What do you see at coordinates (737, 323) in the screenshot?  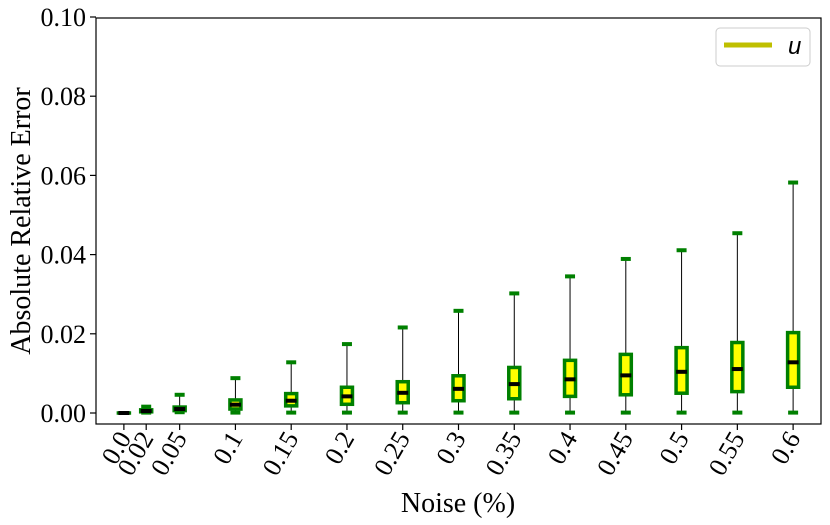 I see `box-0.55` at bounding box center [737, 323].